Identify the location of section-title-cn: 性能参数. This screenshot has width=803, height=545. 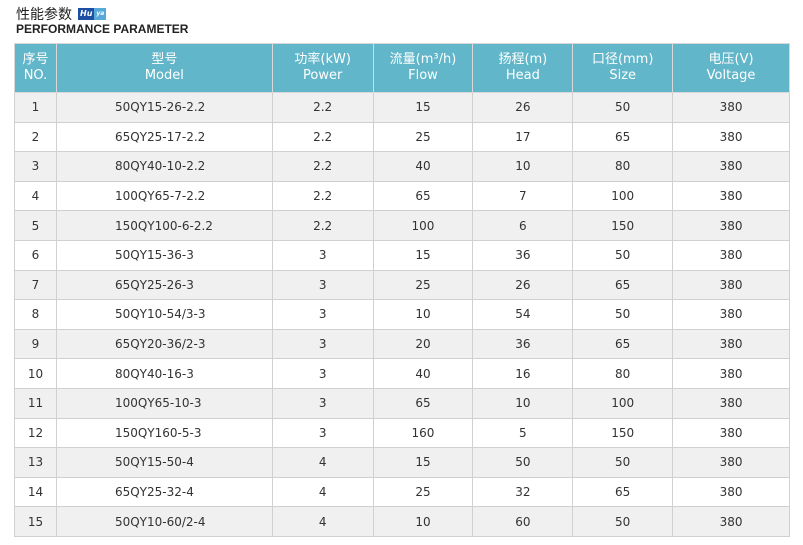
(44, 15).